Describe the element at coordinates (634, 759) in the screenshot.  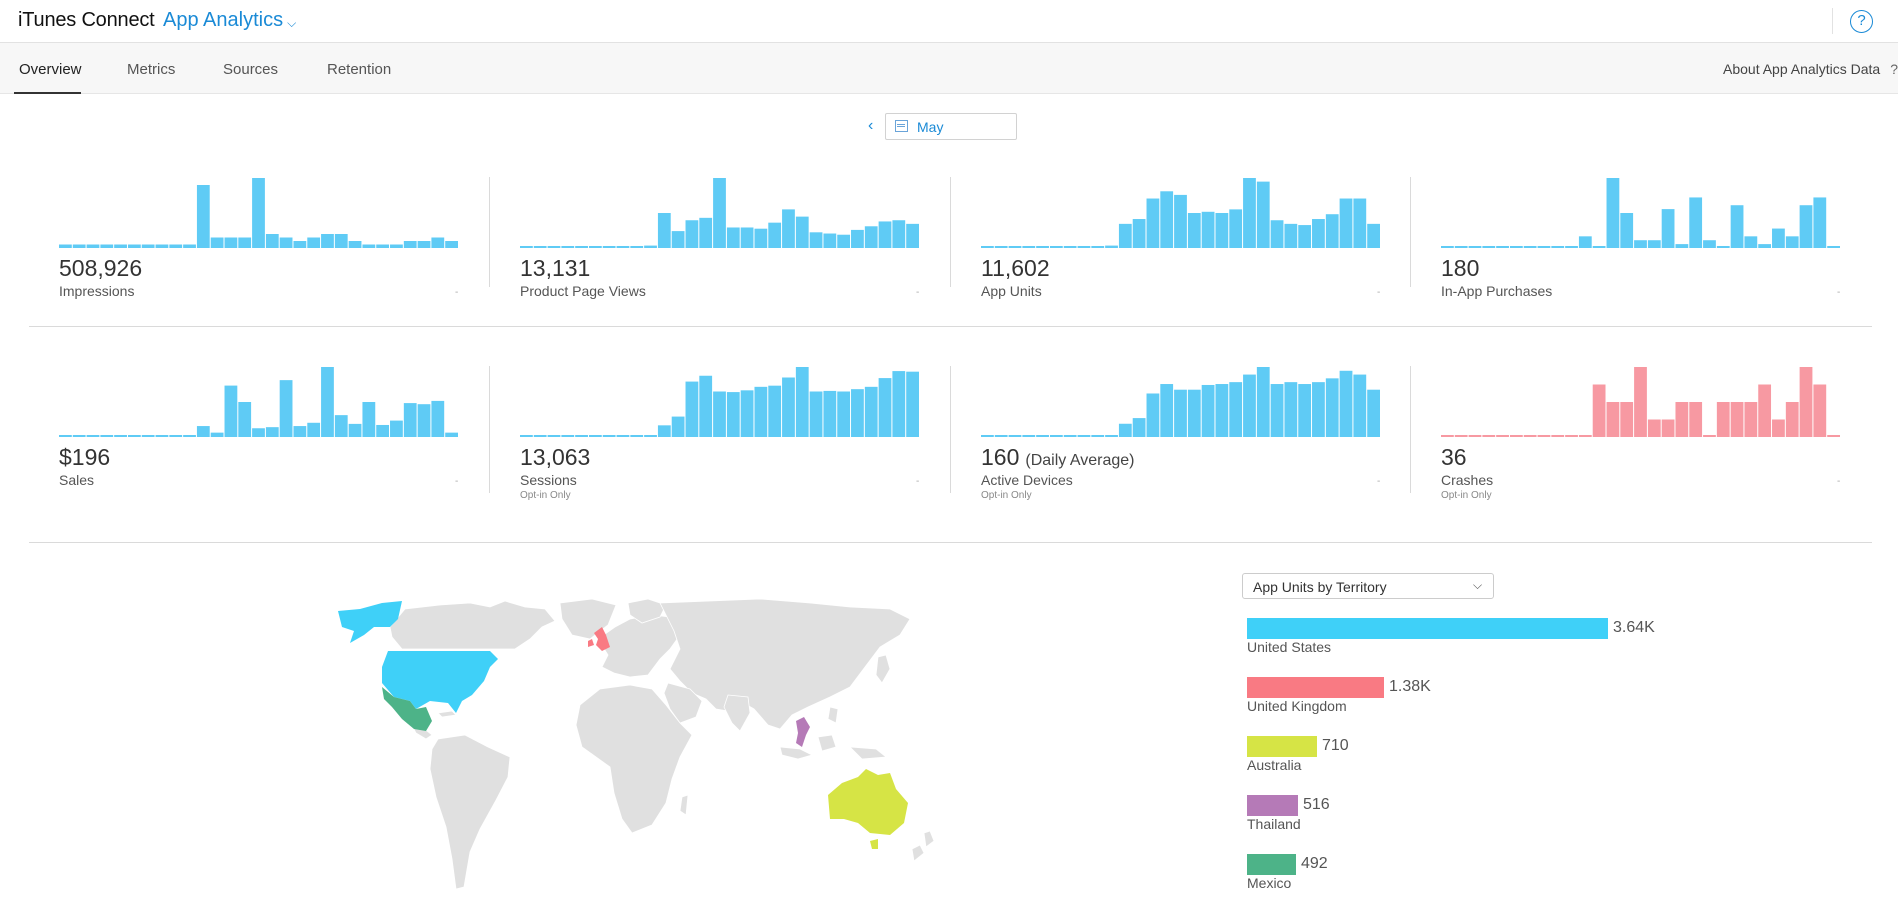
I see `map-region-africa` at that location.